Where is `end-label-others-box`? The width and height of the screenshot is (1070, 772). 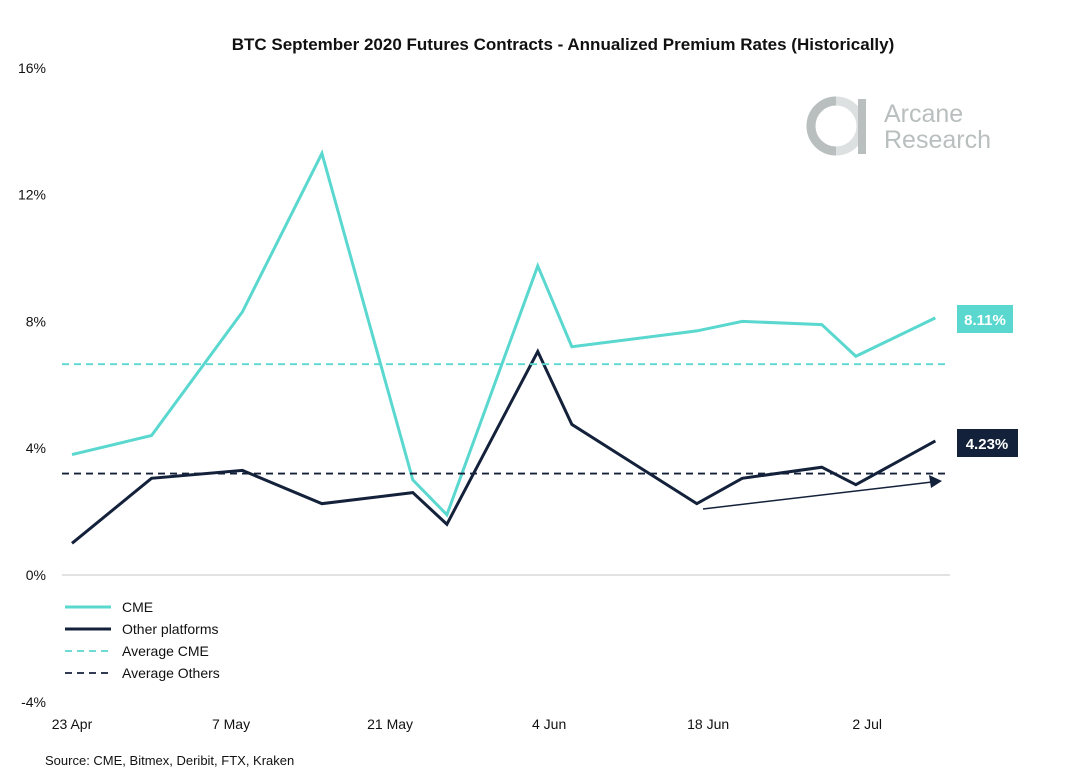 end-label-others-box is located at coordinates (987, 443).